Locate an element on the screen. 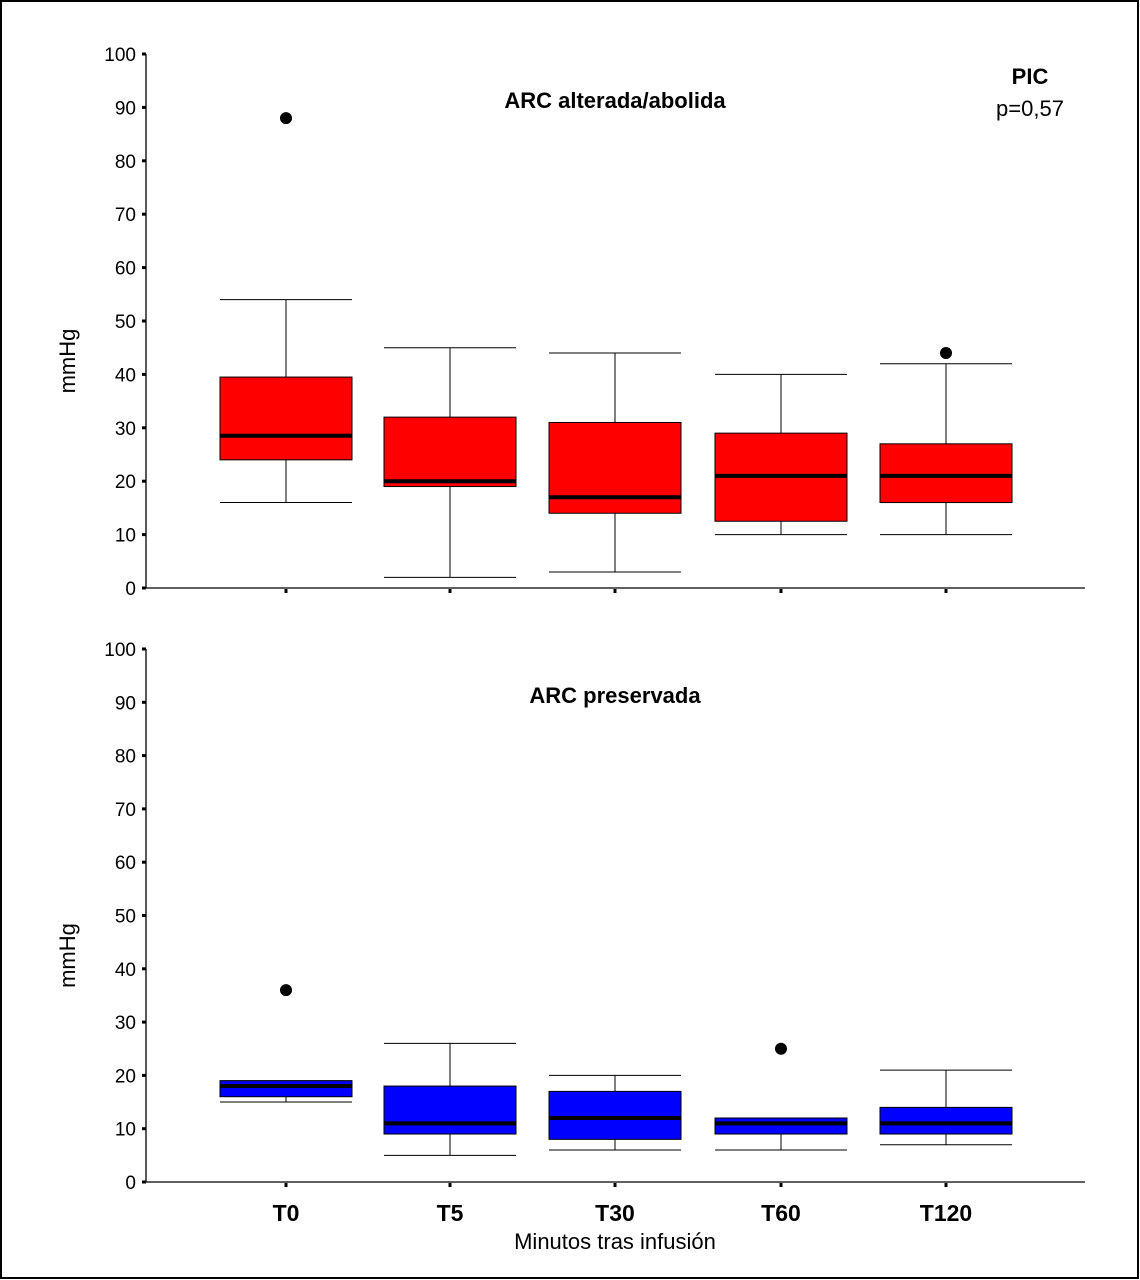  x-tick-label: T120 is located at coordinates (946, 1213).